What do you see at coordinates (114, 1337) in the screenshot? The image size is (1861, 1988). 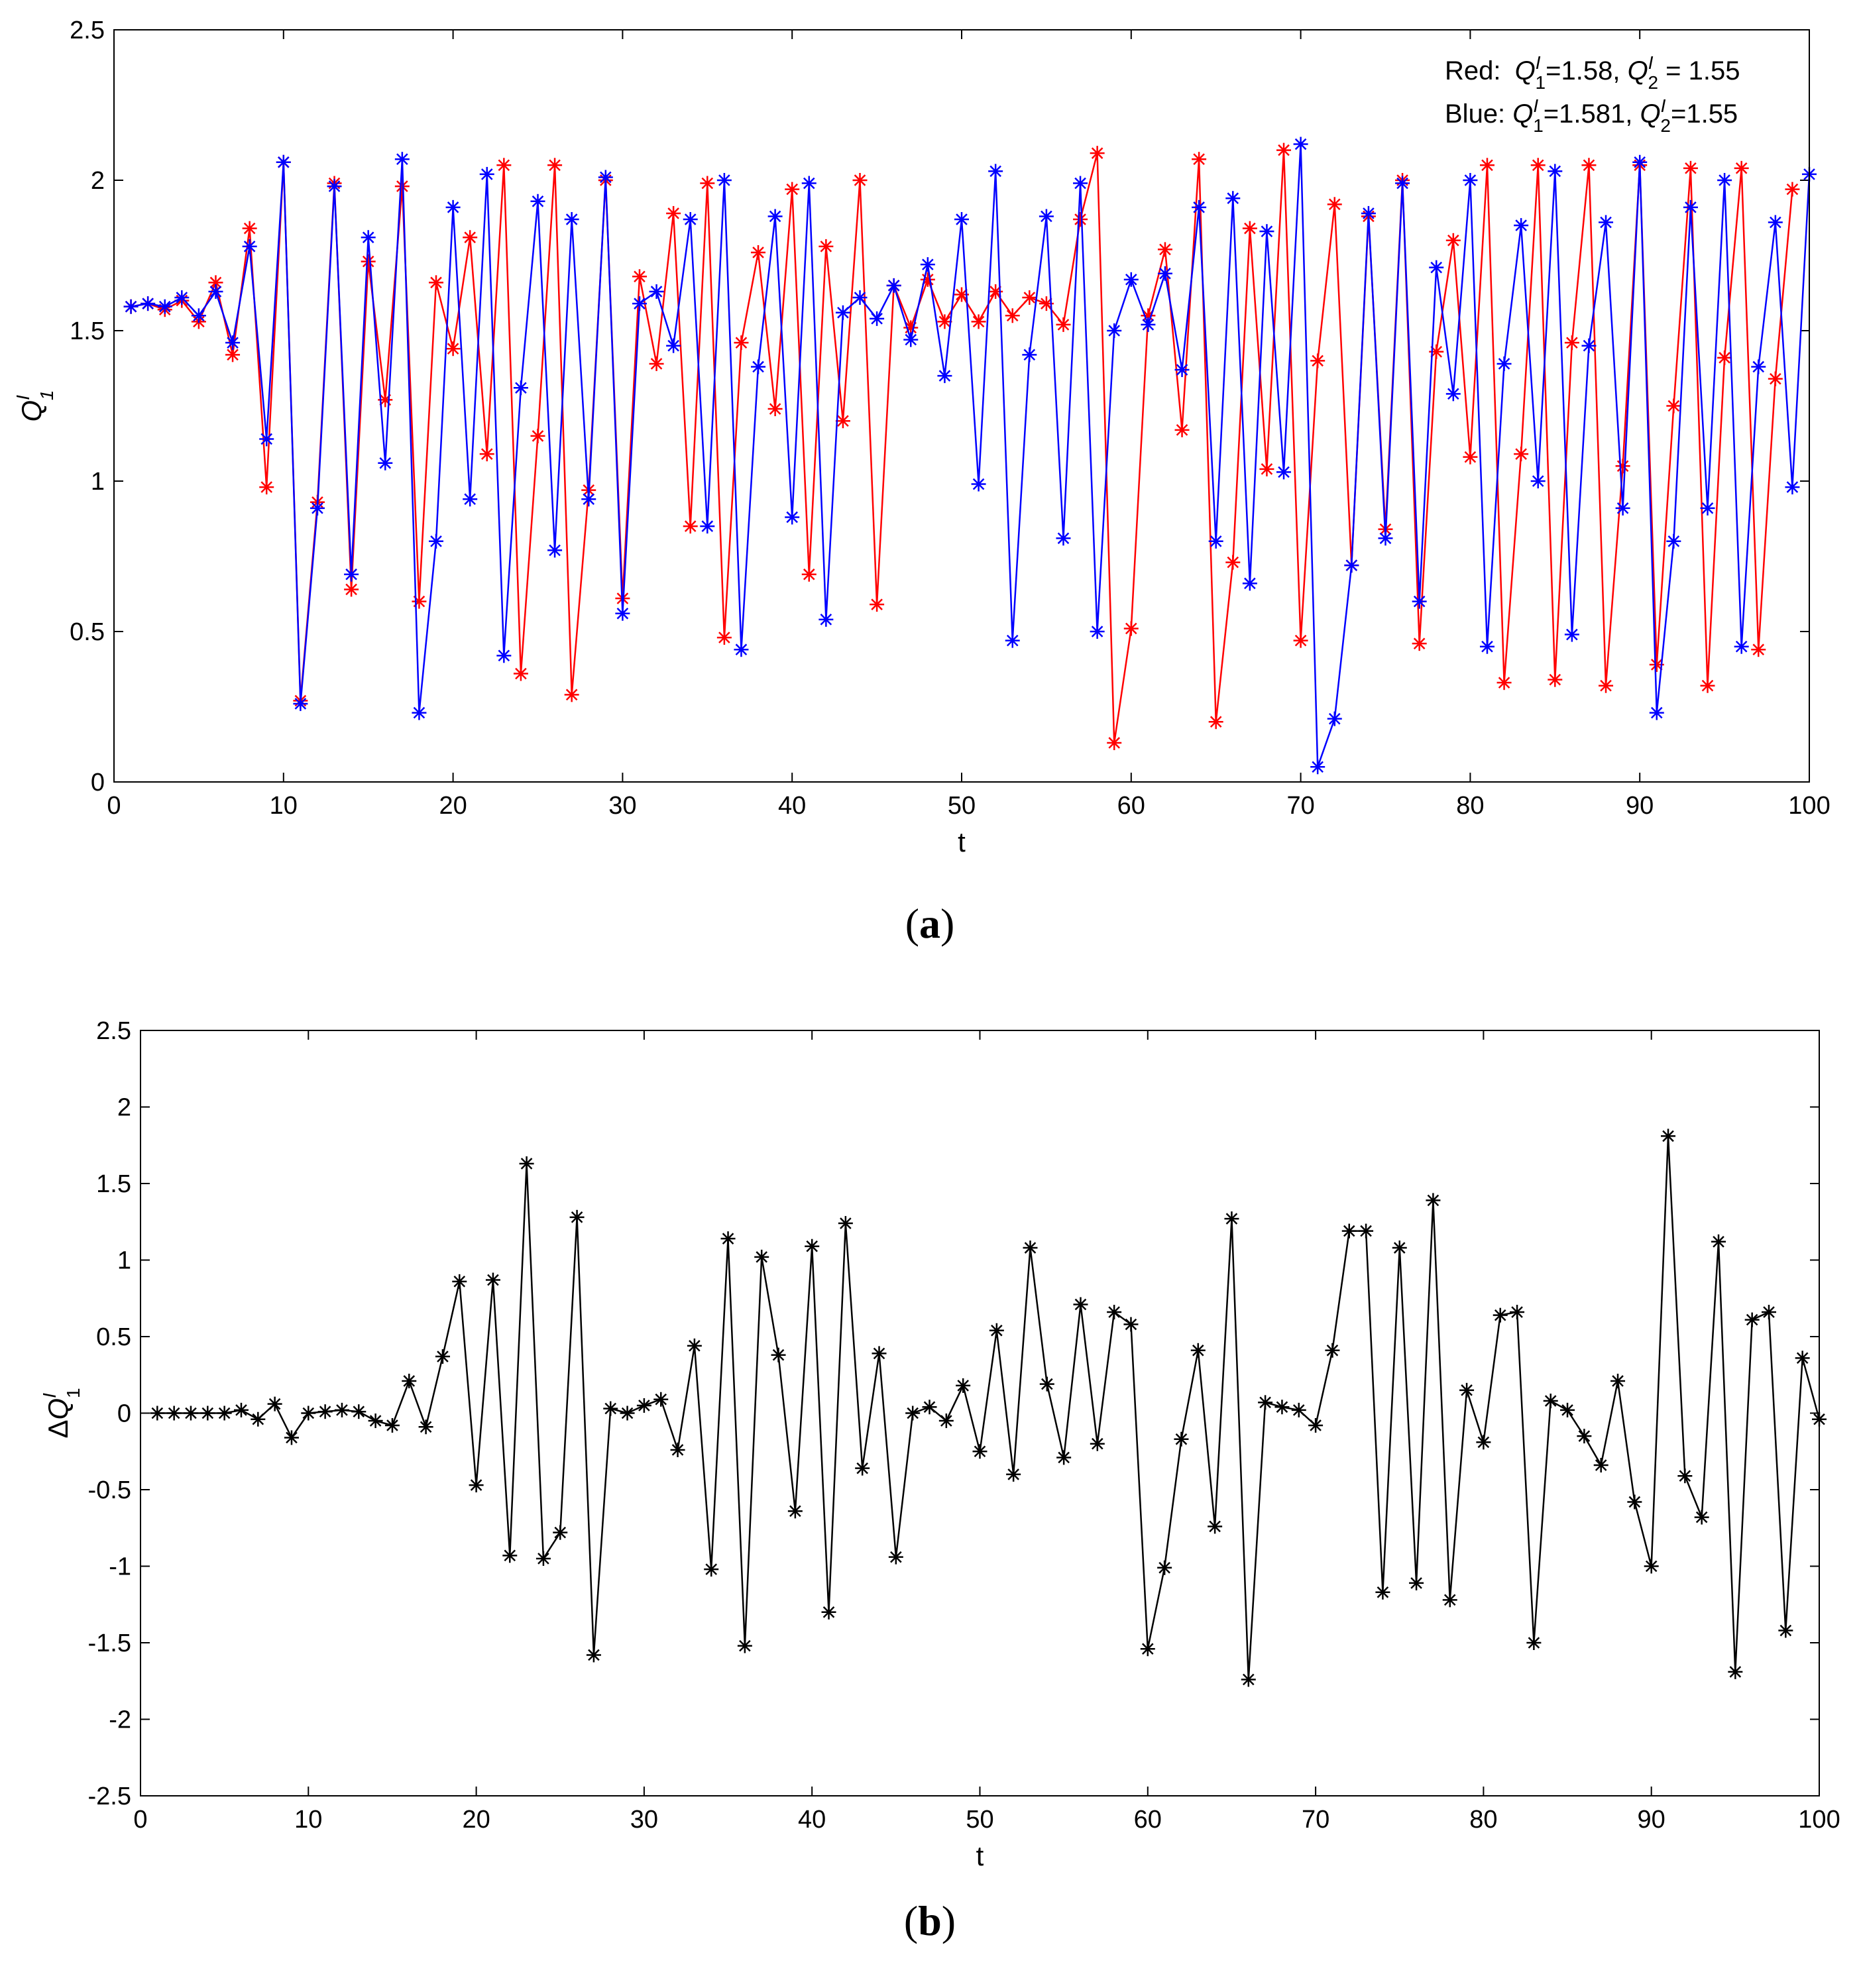 I see `y-tick-label: 0.5` at bounding box center [114, 1337].